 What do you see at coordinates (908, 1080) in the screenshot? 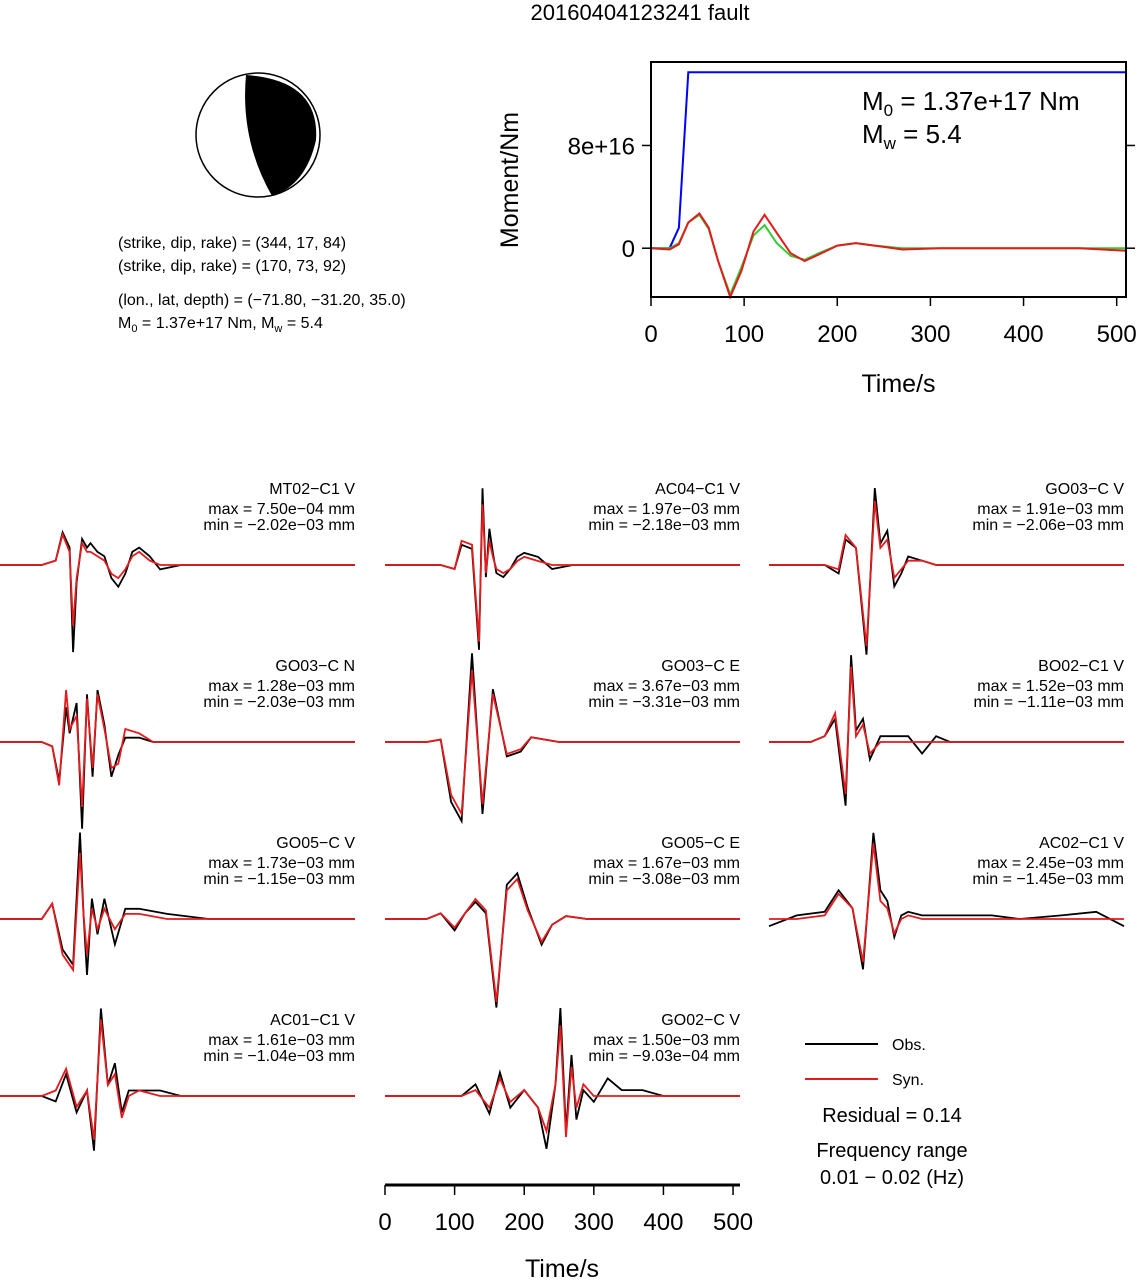
I see `legend-syn-label: Syn.` at bounding box center [908, 1080].